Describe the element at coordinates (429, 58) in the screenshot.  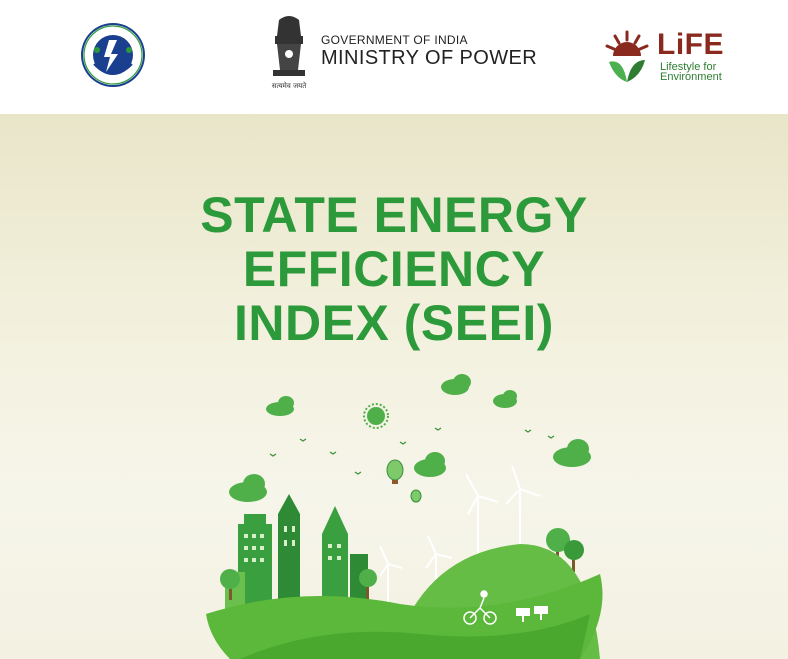
I see `ministry-label: MINISTRY OF POWER` at that location.